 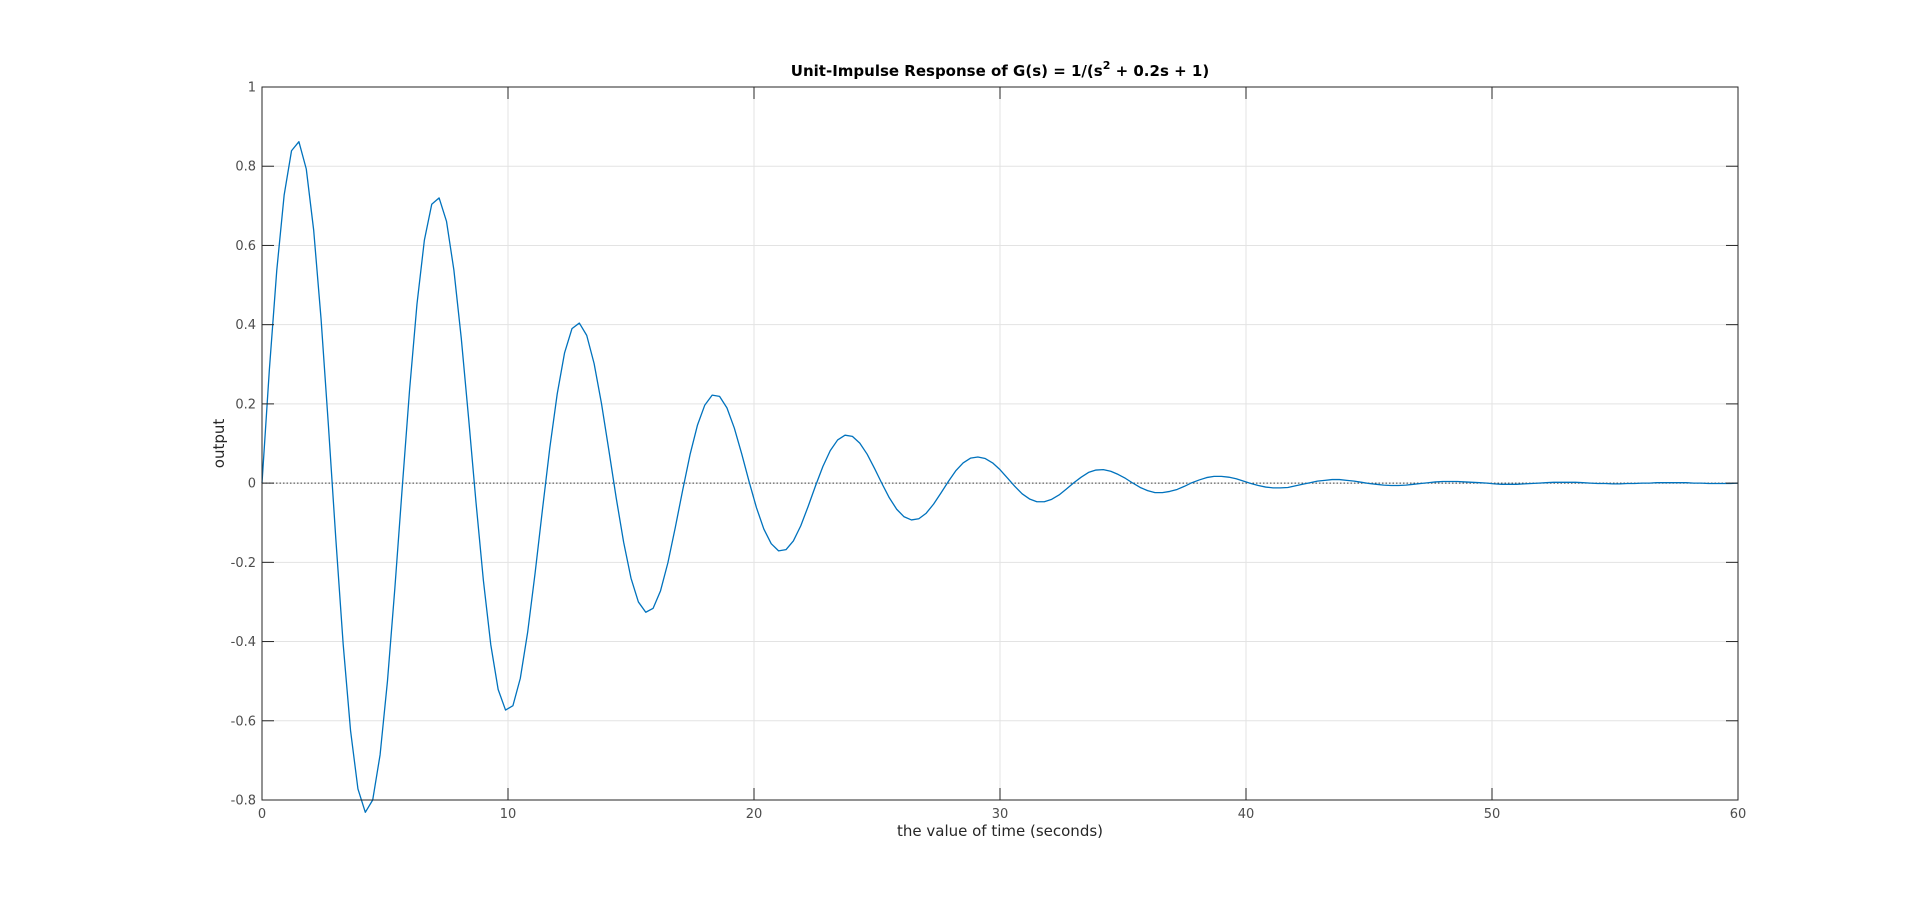 What do you see at coordinates (219, 444) in the screenshot?
I see `y-axis-label: output` at bounding box center [219, 444].